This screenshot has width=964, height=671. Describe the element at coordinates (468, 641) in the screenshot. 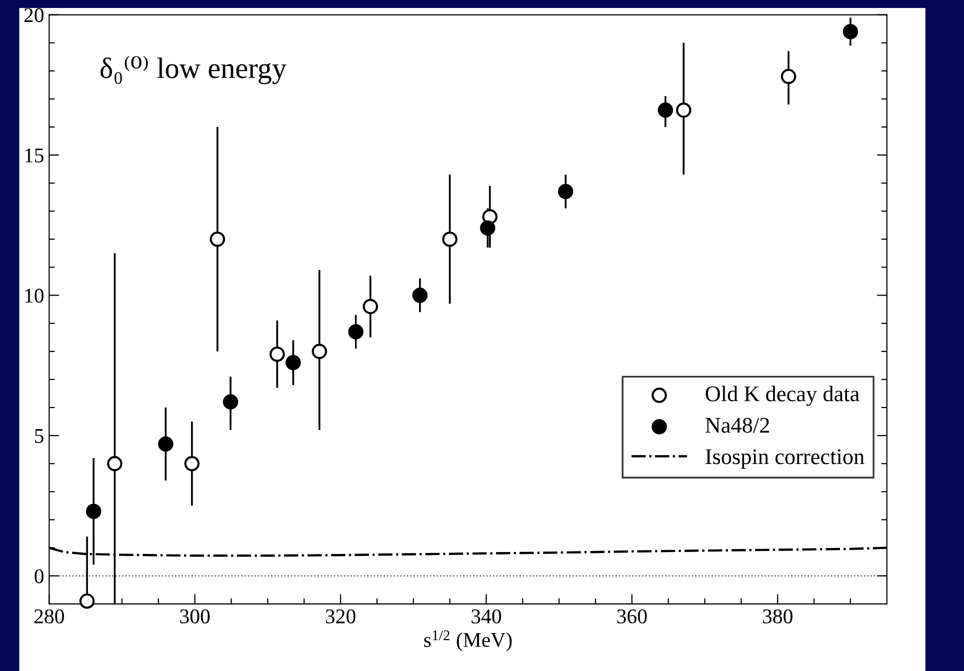

I see `x-axis-title: s$^{1/2}$ (MeV)` at that location.